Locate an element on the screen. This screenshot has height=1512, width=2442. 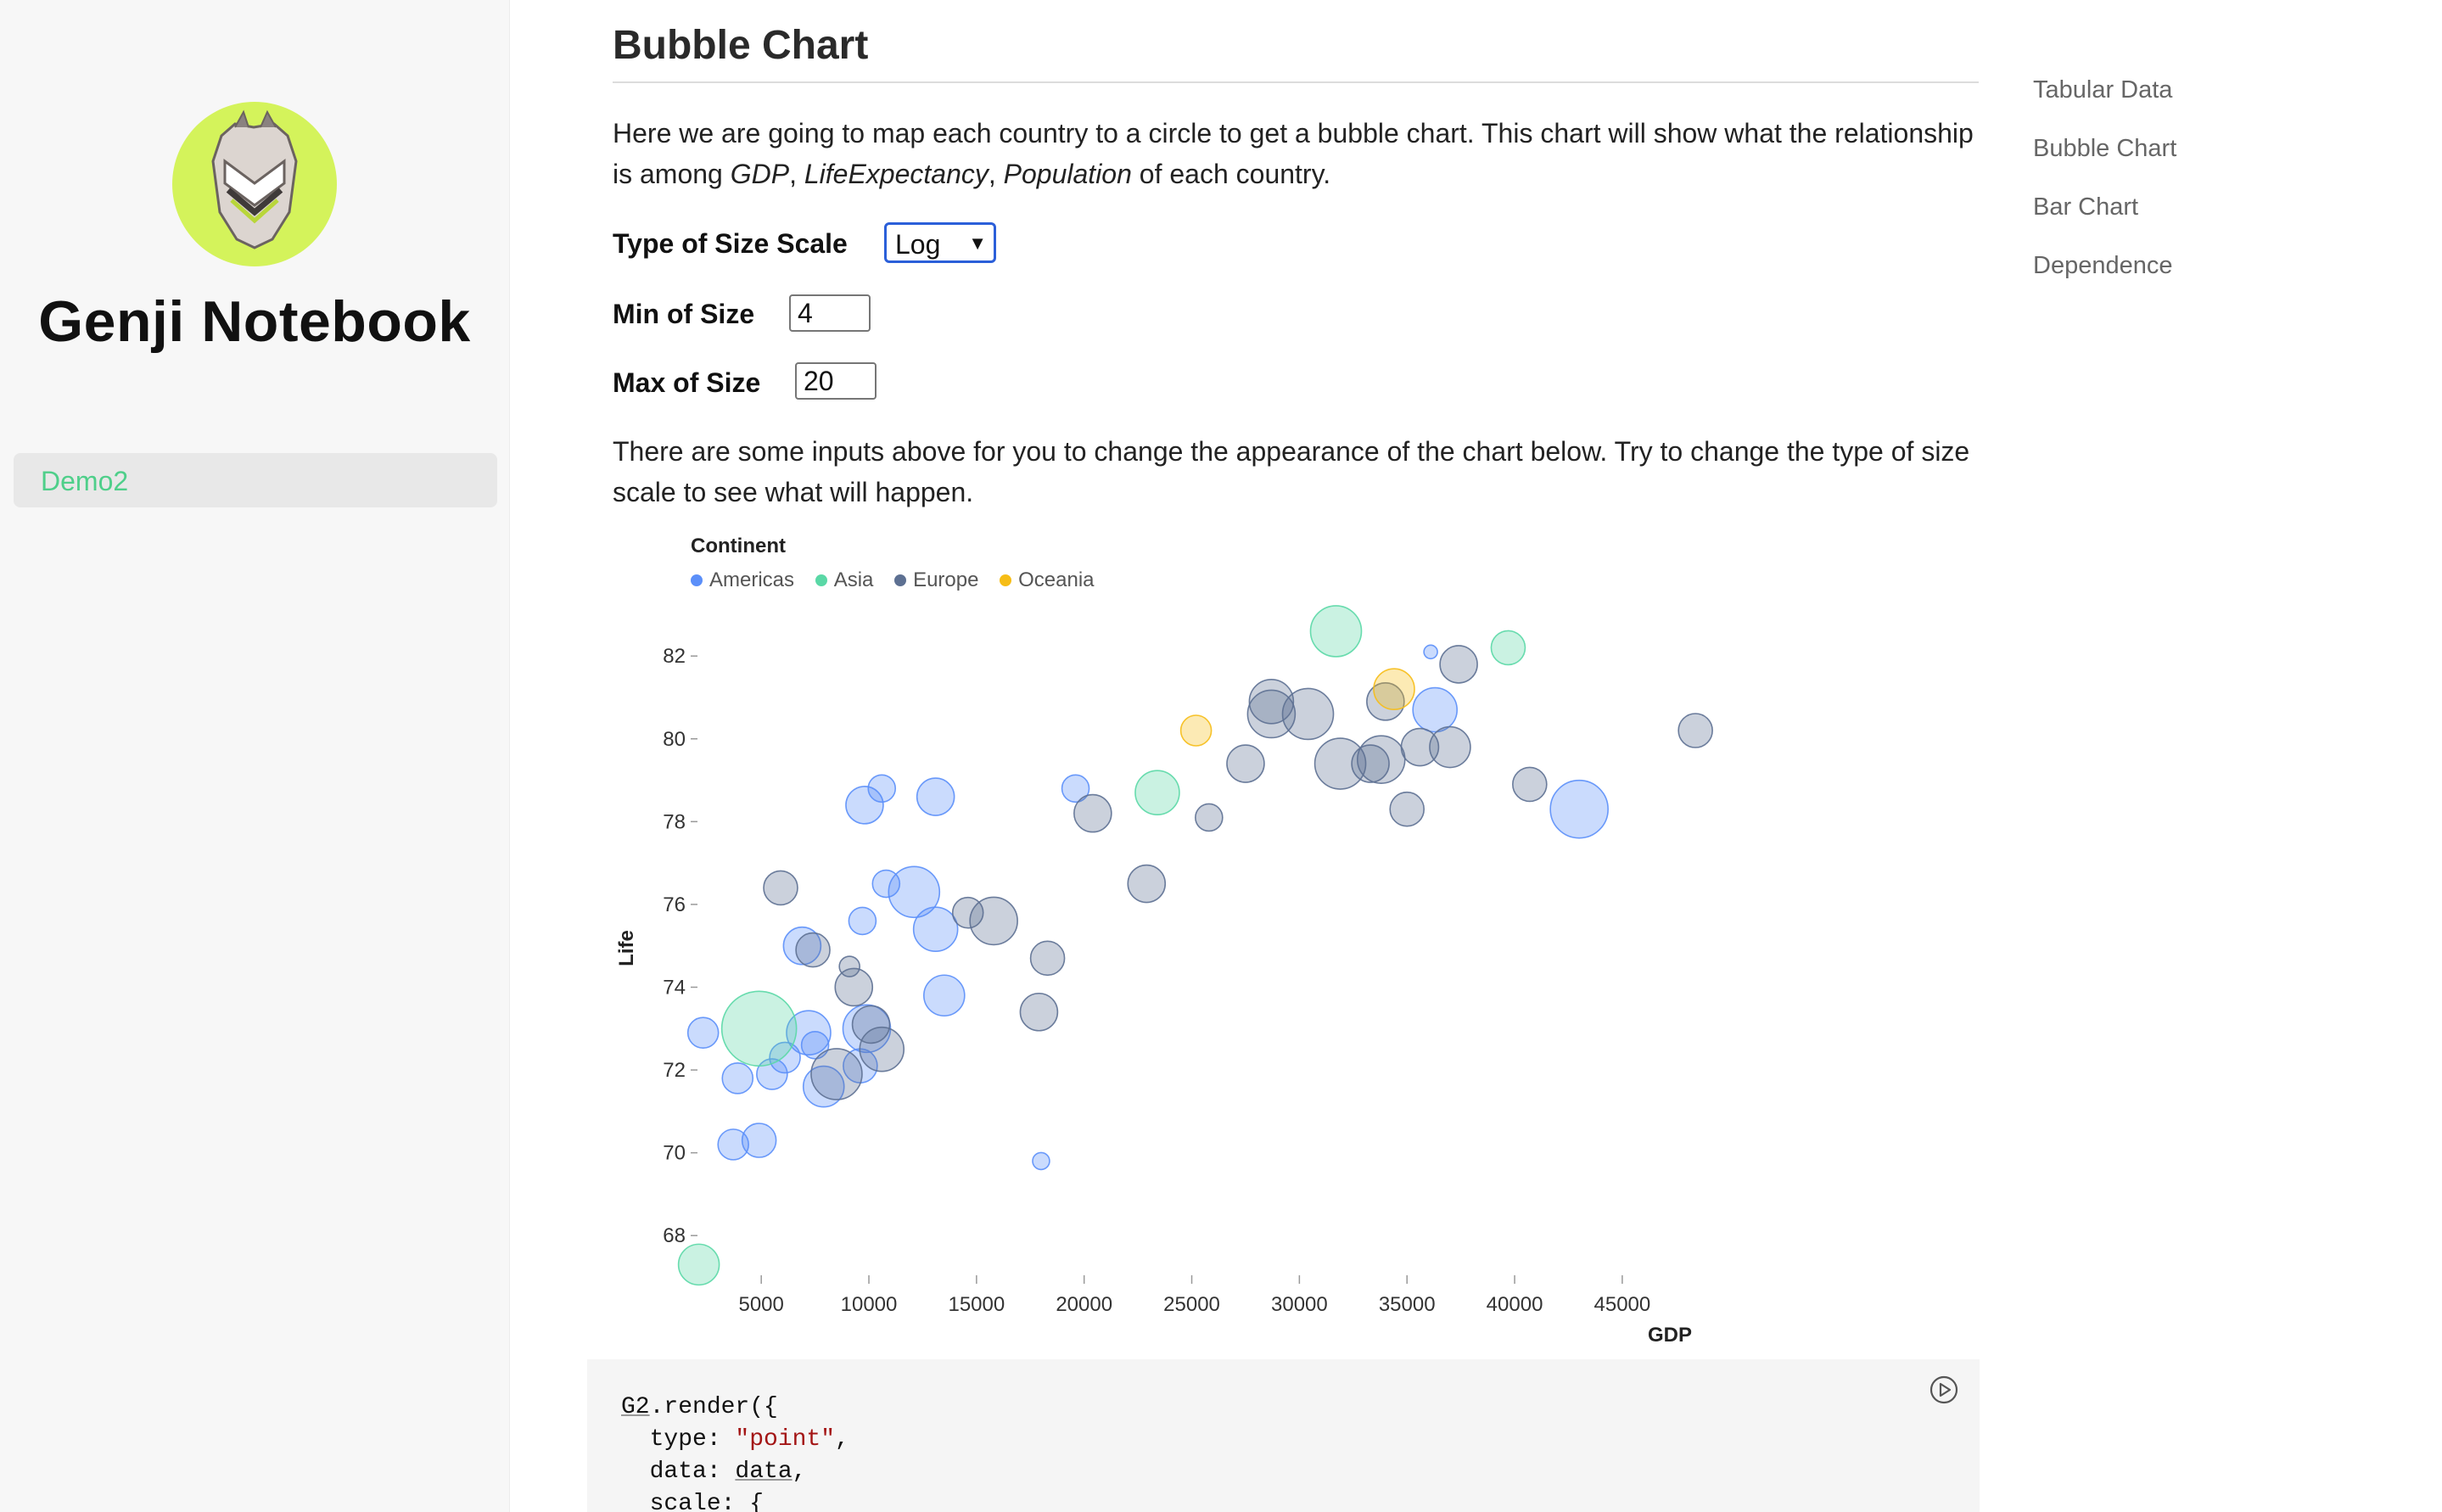
x-tick-label: 25000 is located at coordinates (1191, 1305).